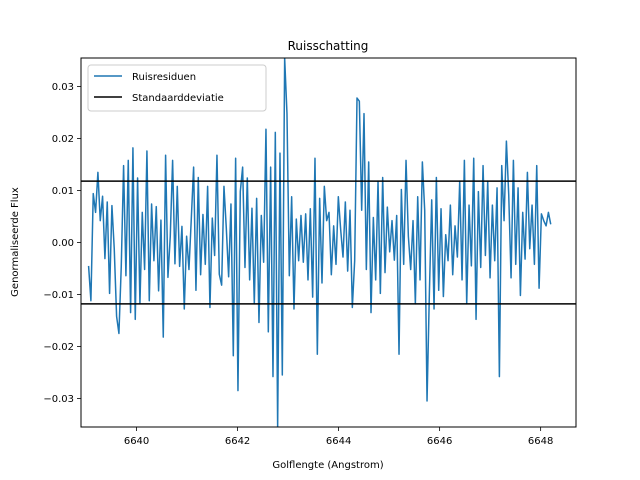 Image resolution: width=640 pixels, height=480 pixels. I want to click on x-axis-label: Golflengte (Angstrom), so click(327, 465).